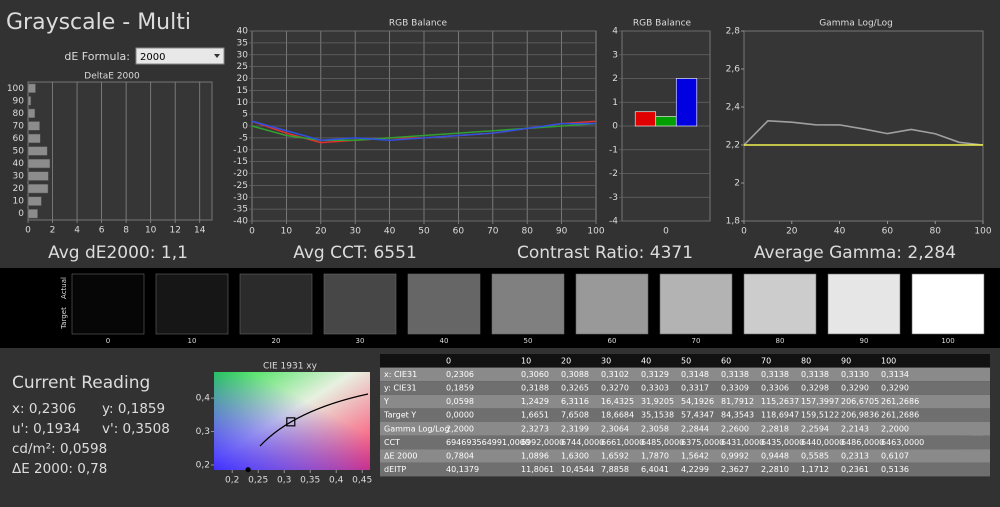  I want to click on x-tick-label: 10, so click(287, 232).